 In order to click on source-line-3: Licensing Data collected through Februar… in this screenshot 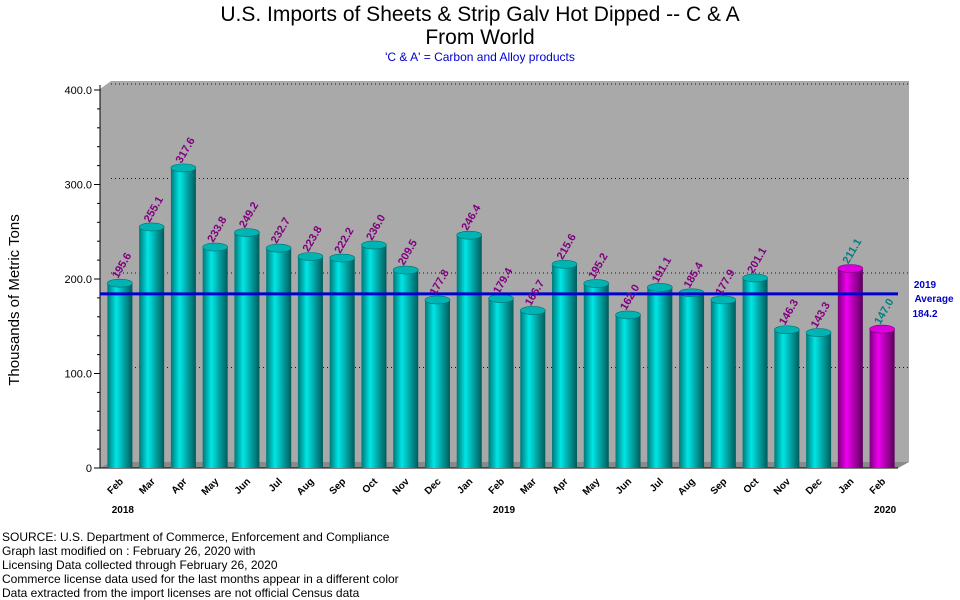, I will do `click(140, 565)`.